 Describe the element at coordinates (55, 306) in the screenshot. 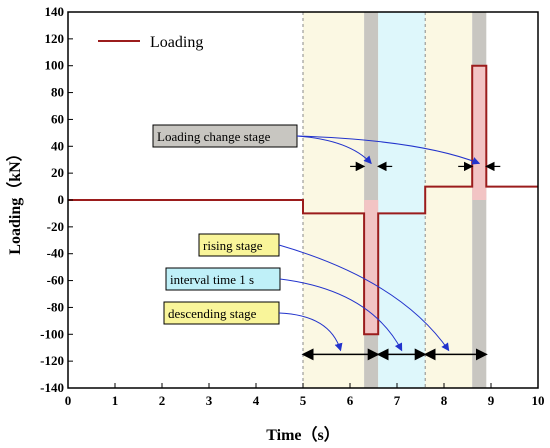

I see `y-tick-label: -80` at that location.